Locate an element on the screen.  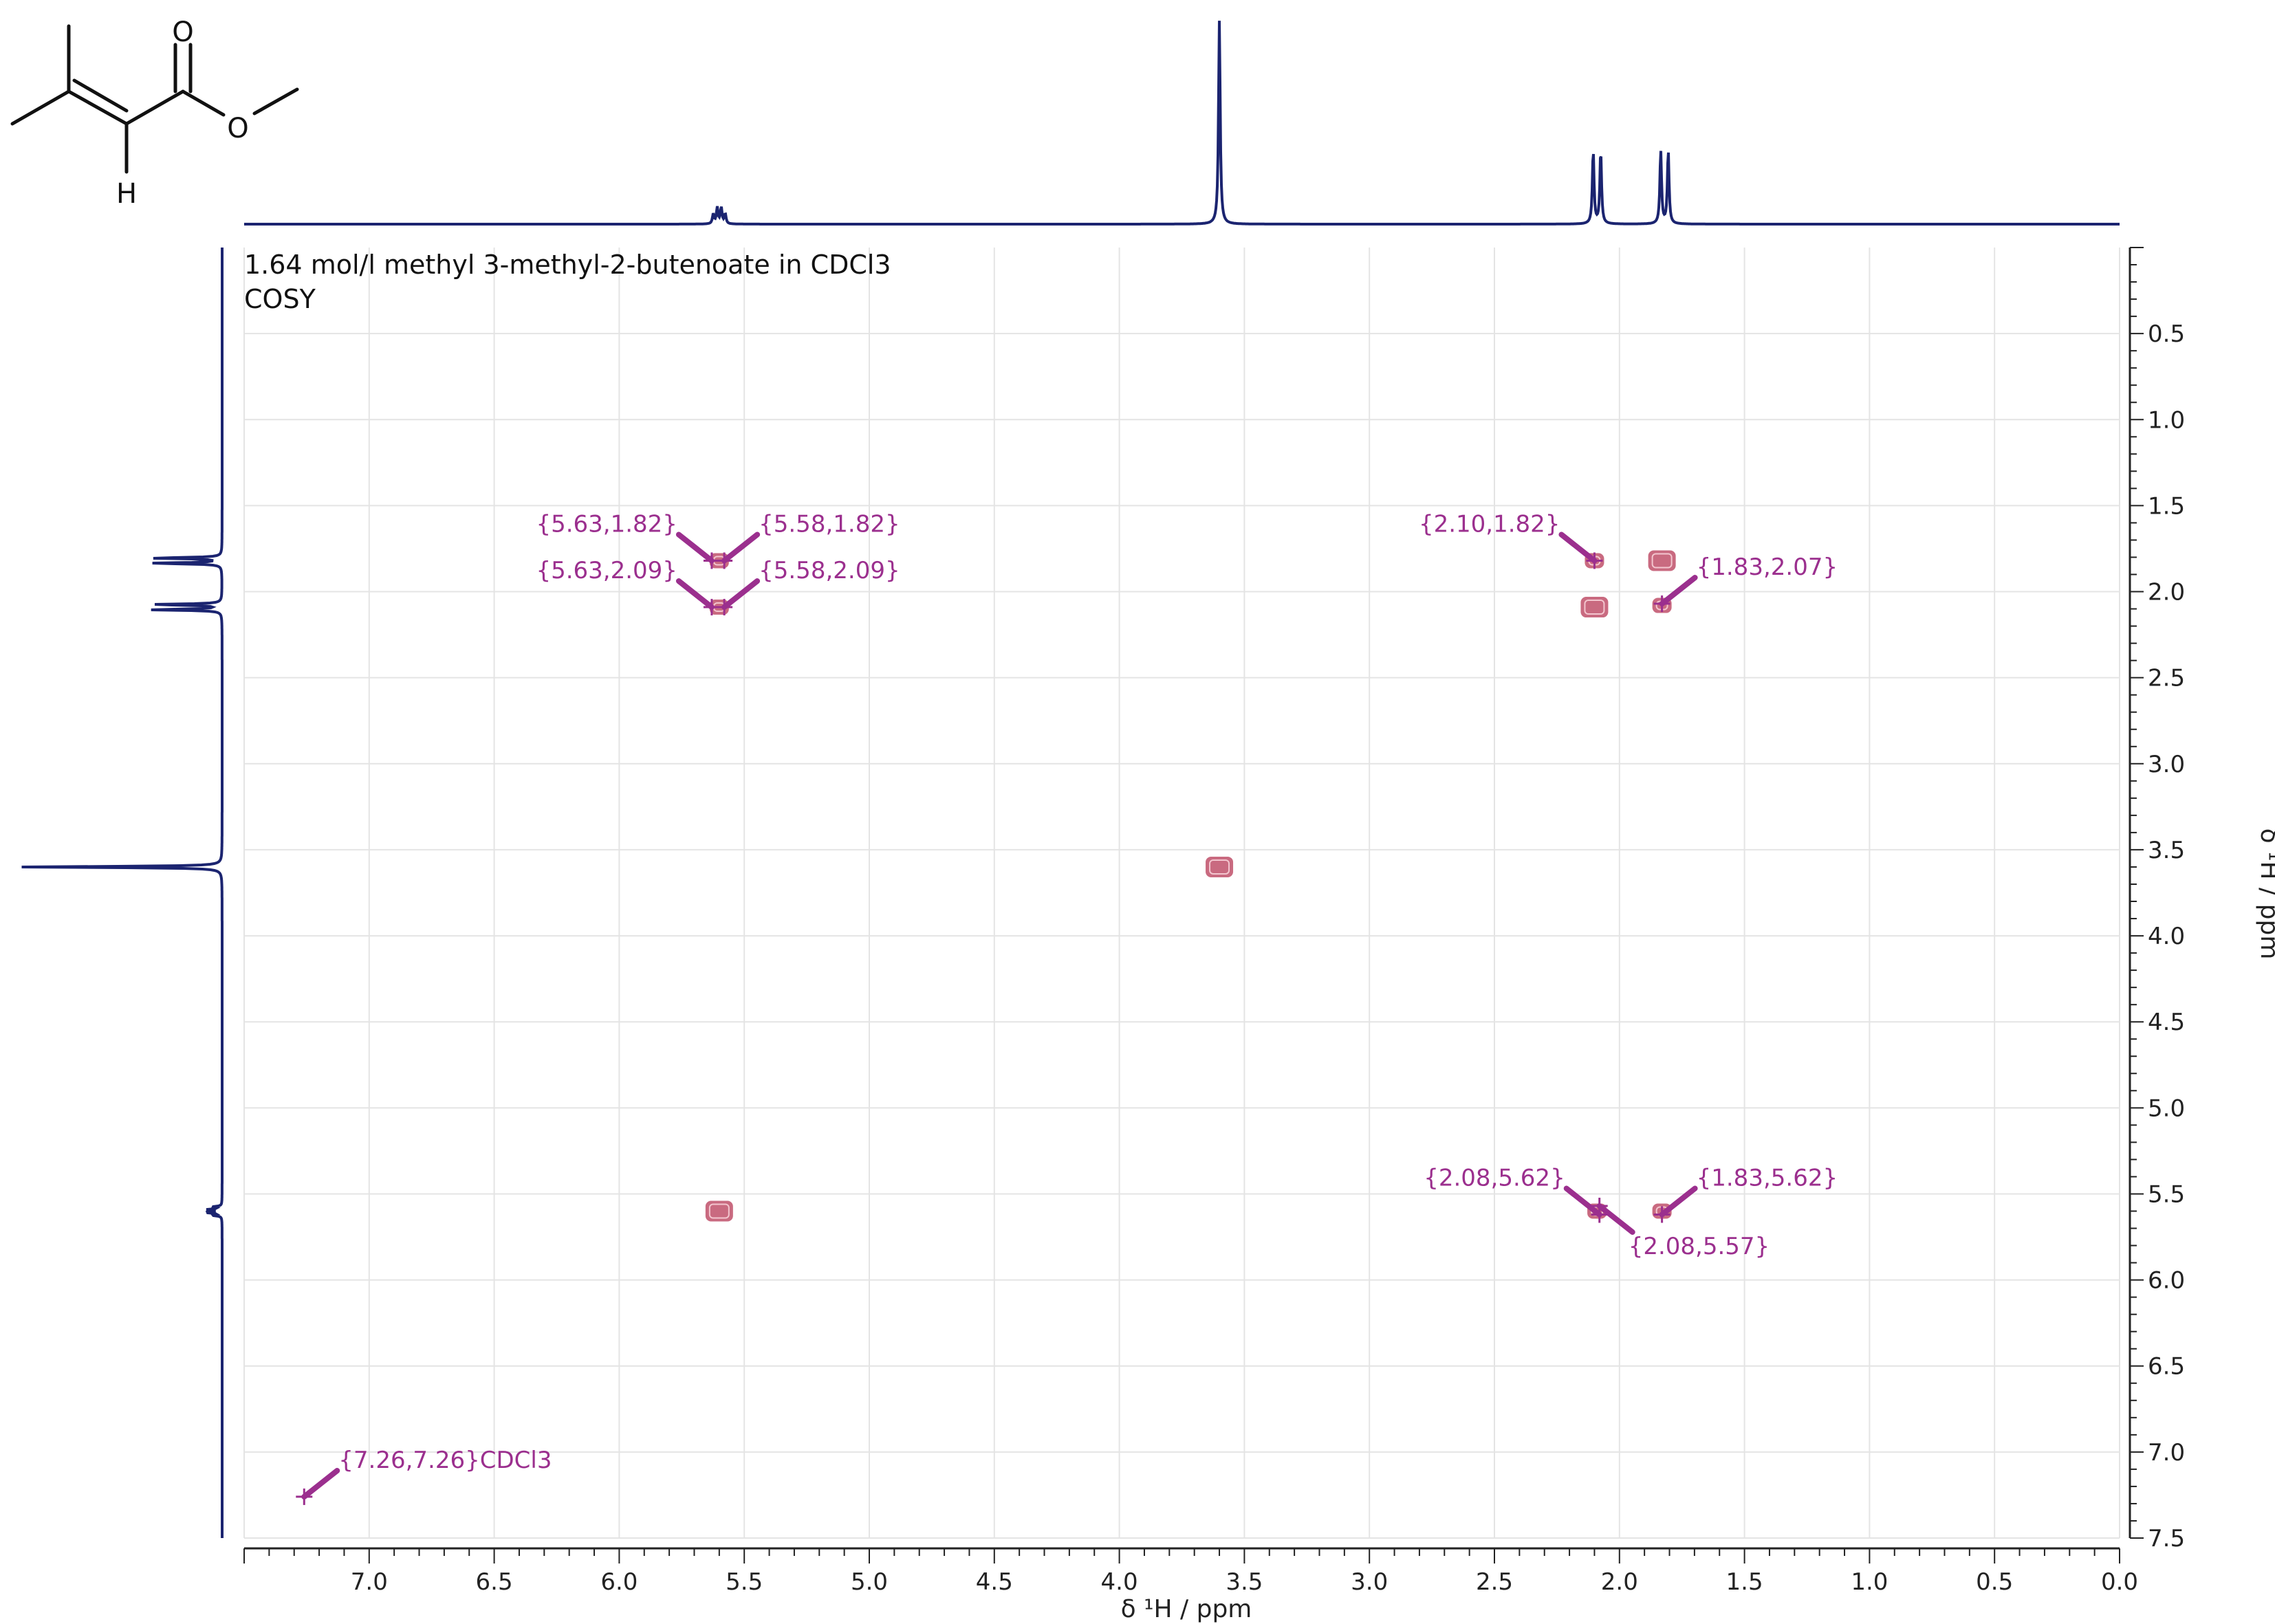
y-tick-label: 3.5 is located at coordinates (2166, 850).